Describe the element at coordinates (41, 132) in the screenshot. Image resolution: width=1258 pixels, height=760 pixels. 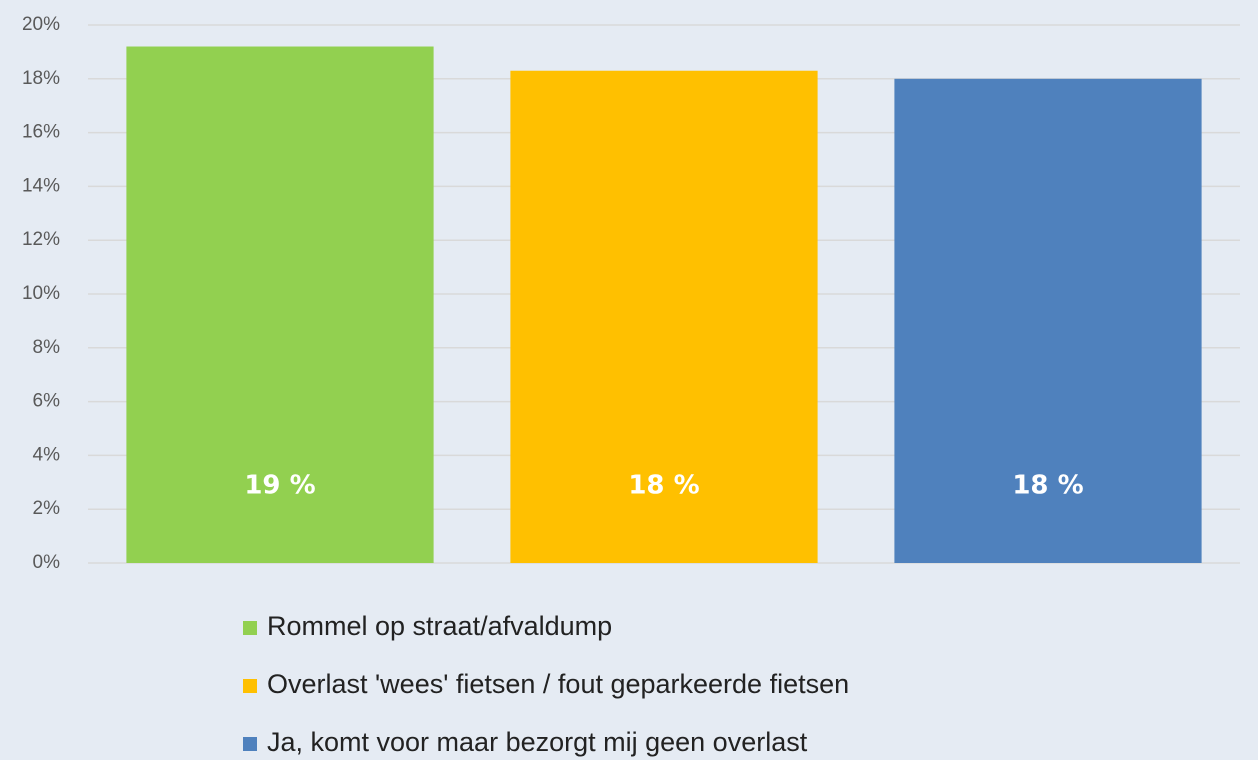
I see `y-tick-label: 16%` at that location.